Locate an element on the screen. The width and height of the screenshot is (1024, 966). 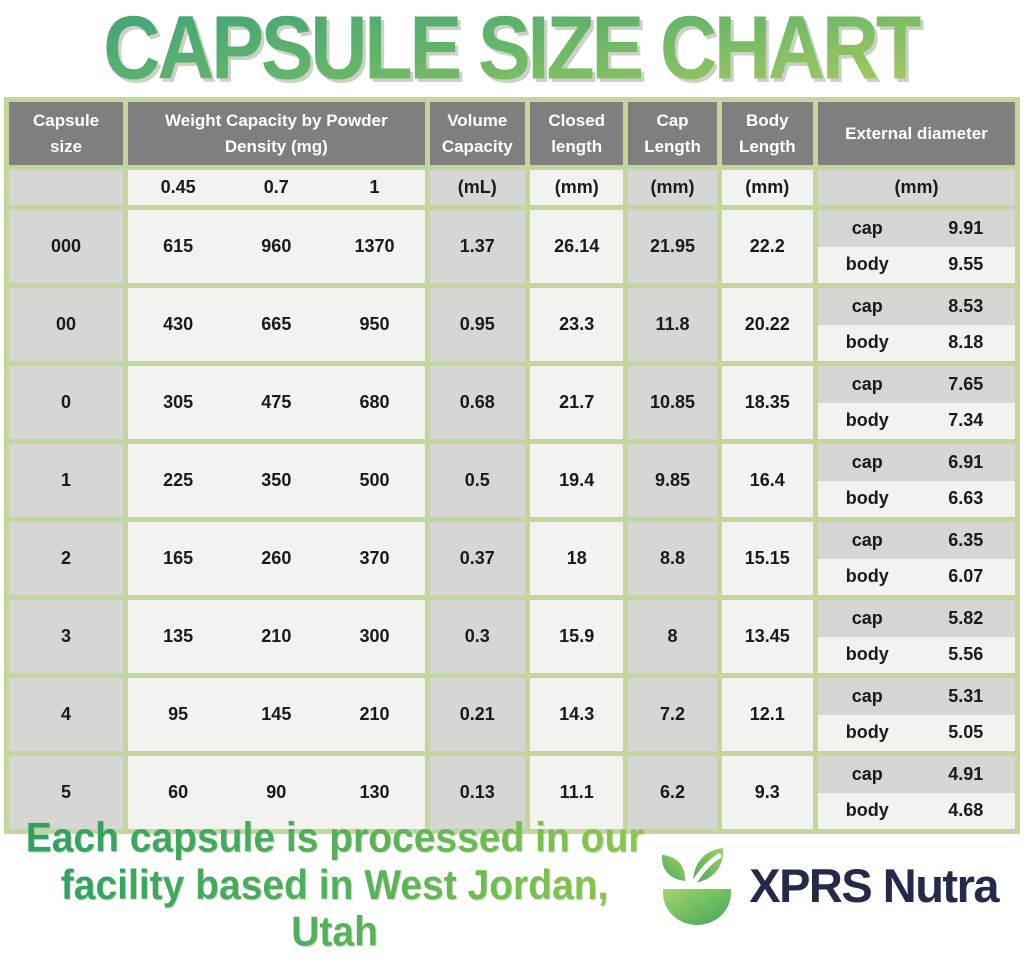
density-07: 0.7 is located at coordinates (276, 187).